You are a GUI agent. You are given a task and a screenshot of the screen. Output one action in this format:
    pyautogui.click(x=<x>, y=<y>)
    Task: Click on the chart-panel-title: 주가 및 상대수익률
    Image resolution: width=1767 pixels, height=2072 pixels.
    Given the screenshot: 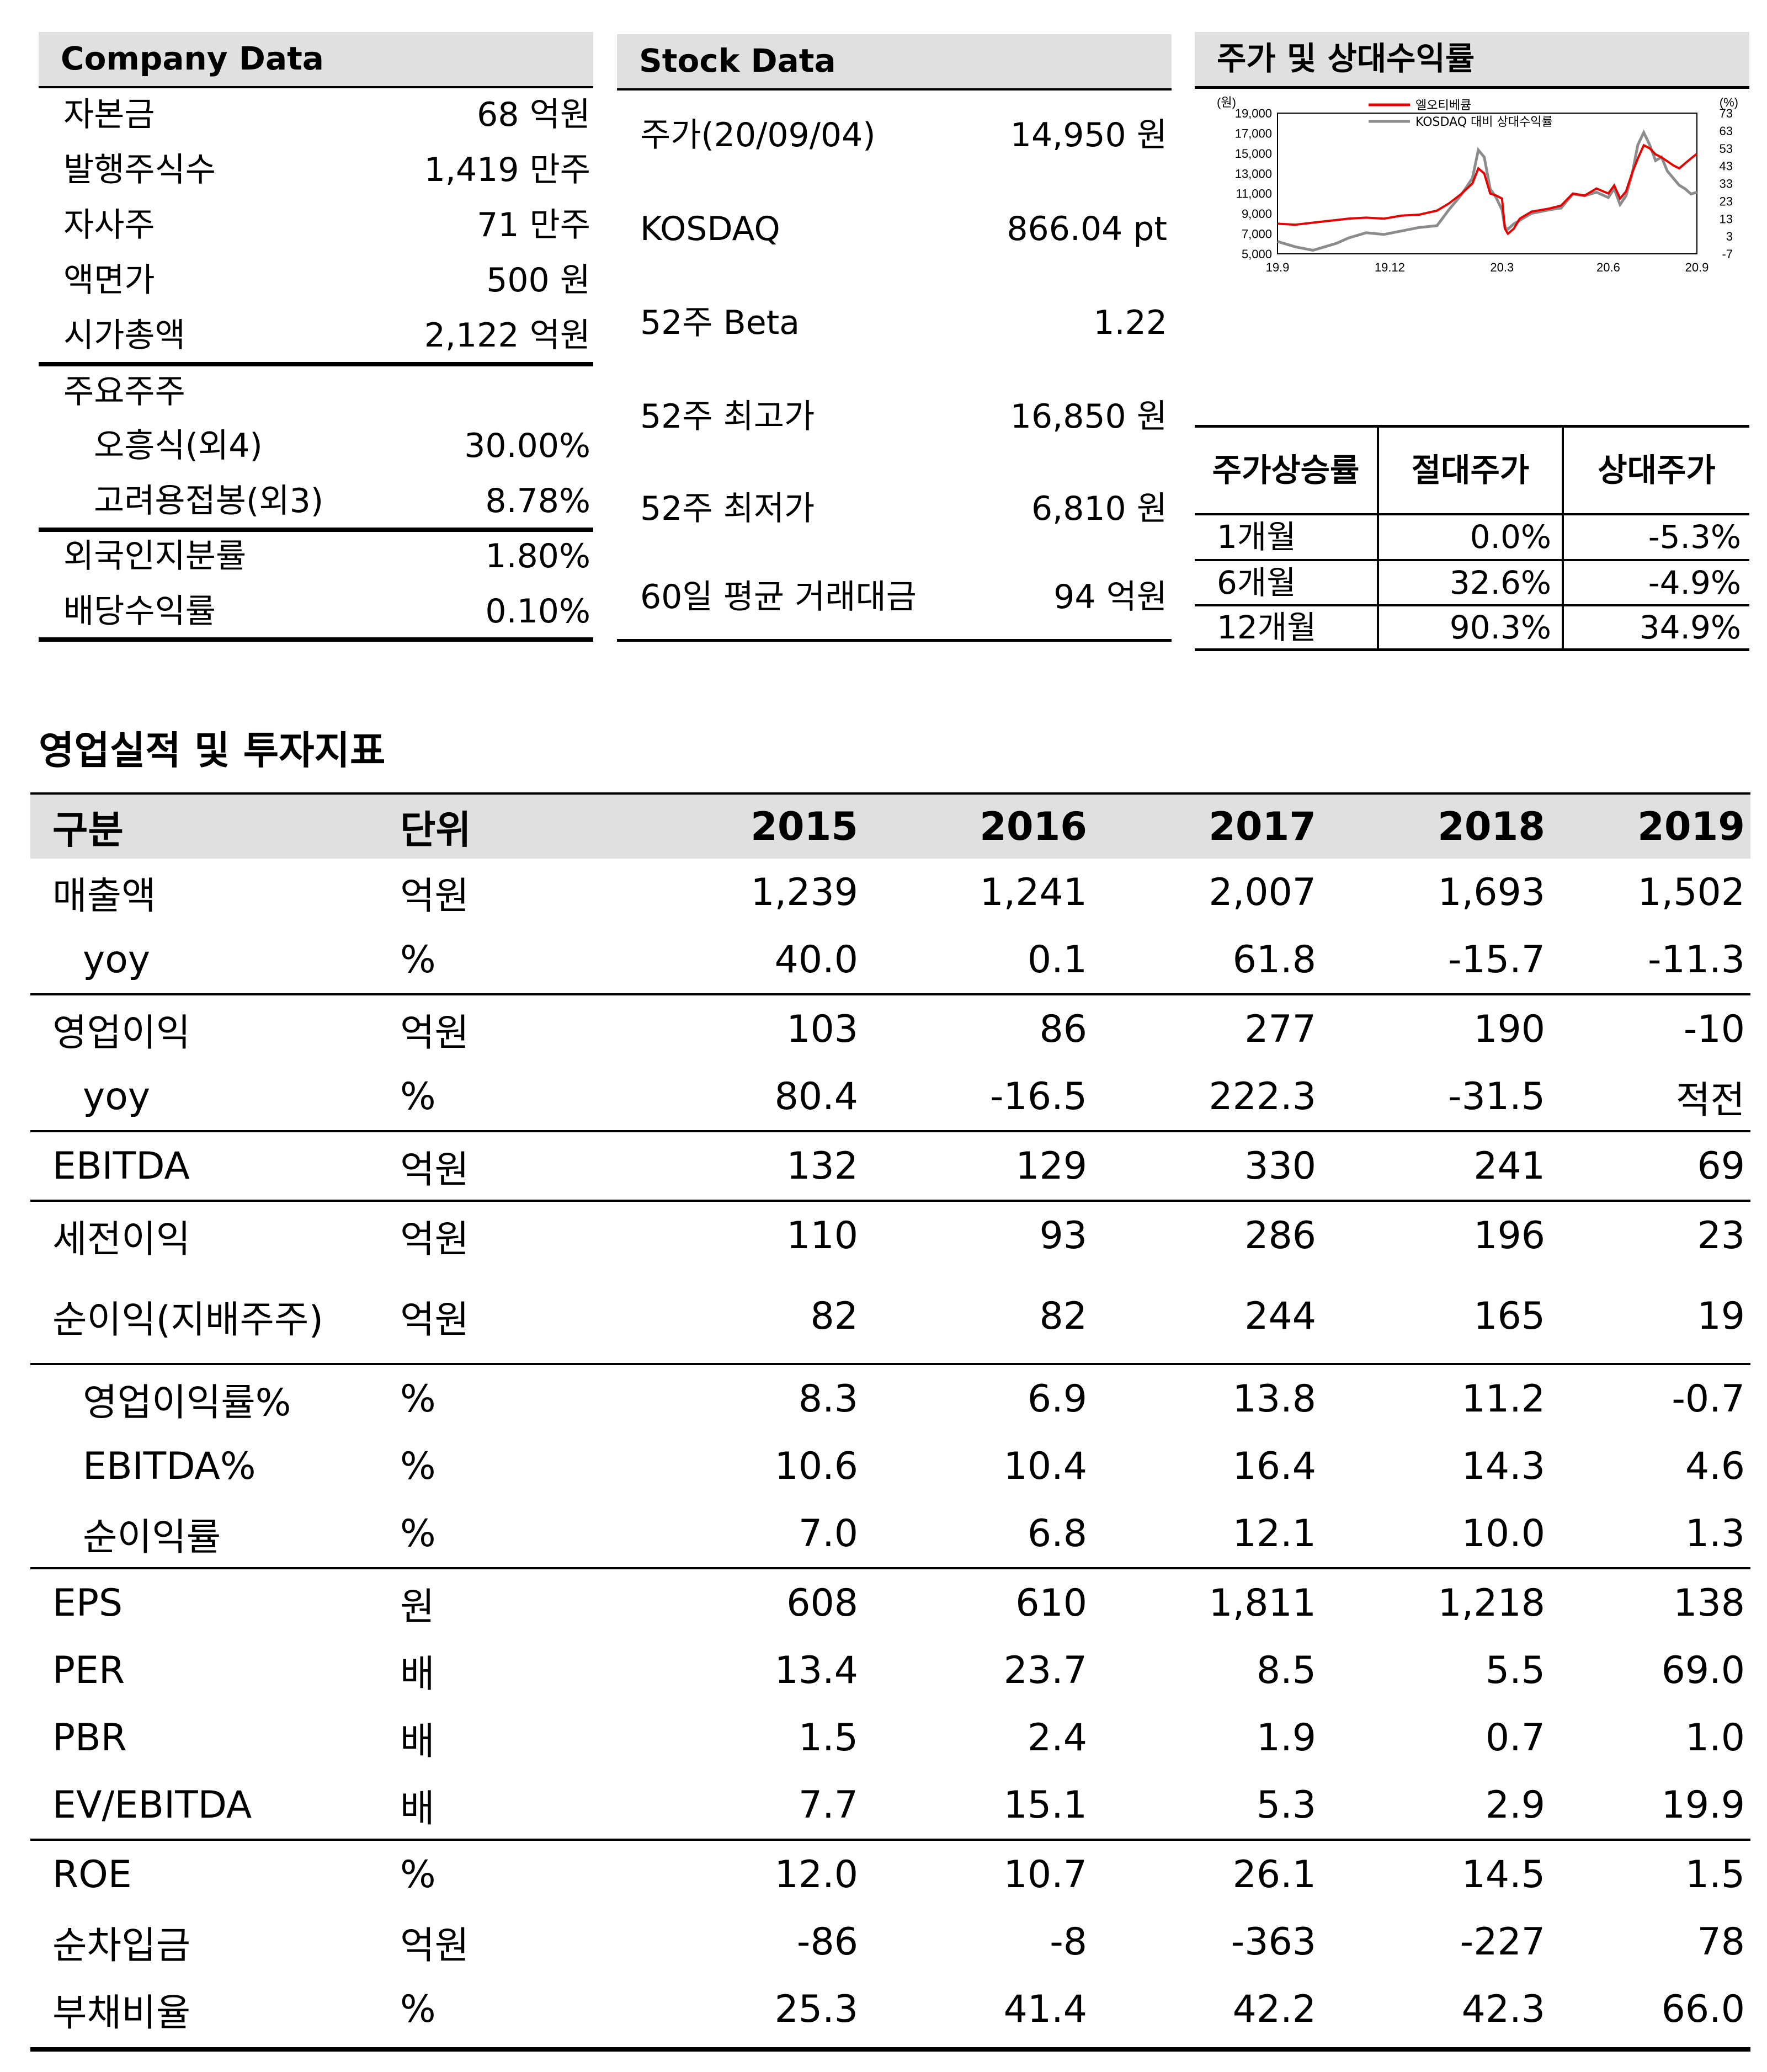 What is the action you would take?
    pyautogui.click(x=1346, y=58)
    